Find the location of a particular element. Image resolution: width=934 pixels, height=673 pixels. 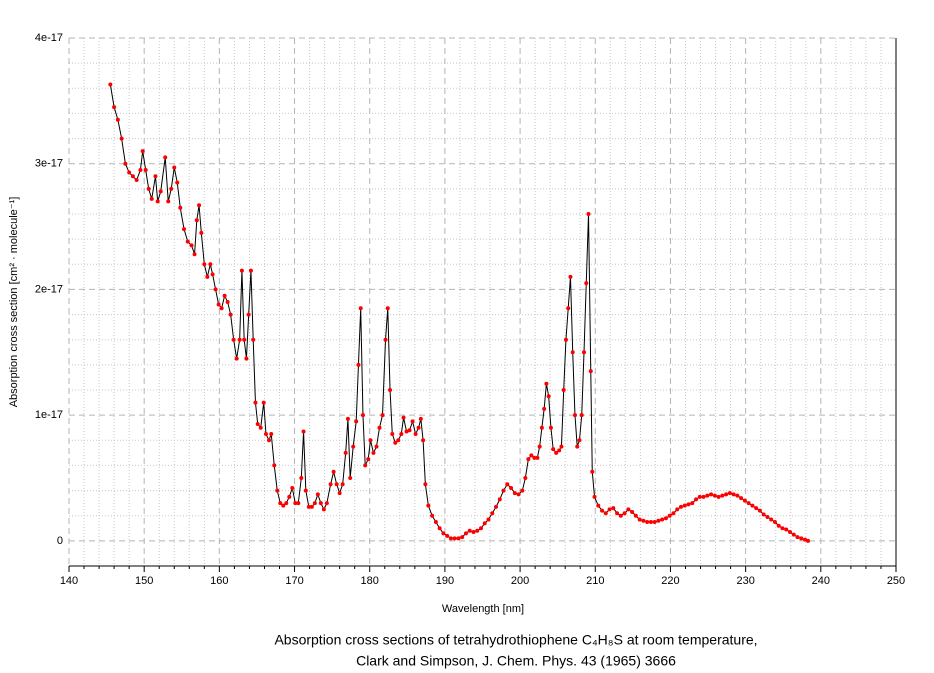

x-tick-label: 200 is located at coordinates (520, 581).